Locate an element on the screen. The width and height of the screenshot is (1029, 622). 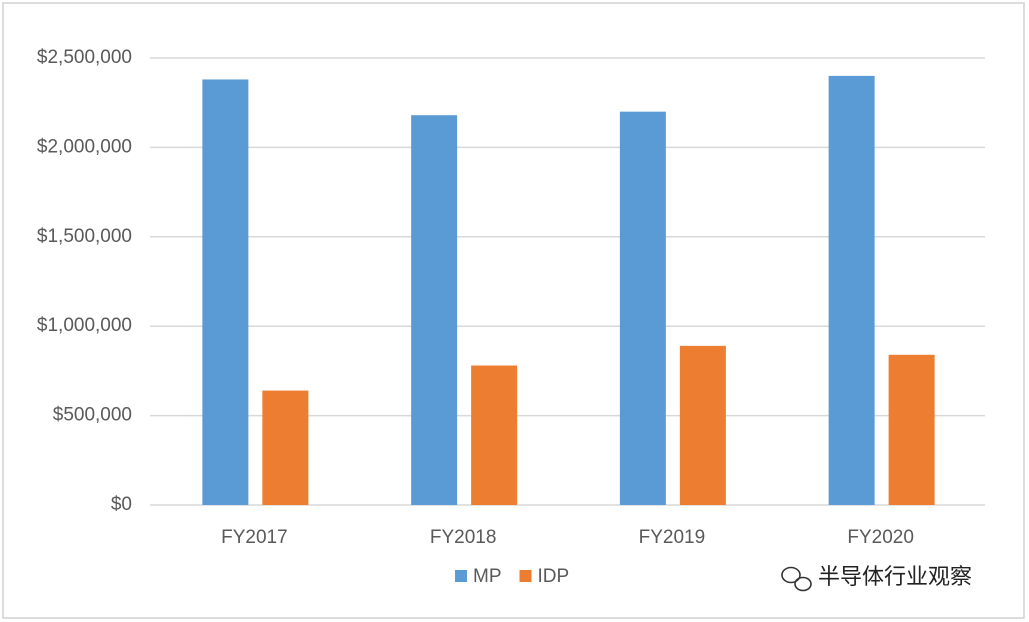
legend-label: IDP is located at coordinates (554, 576).